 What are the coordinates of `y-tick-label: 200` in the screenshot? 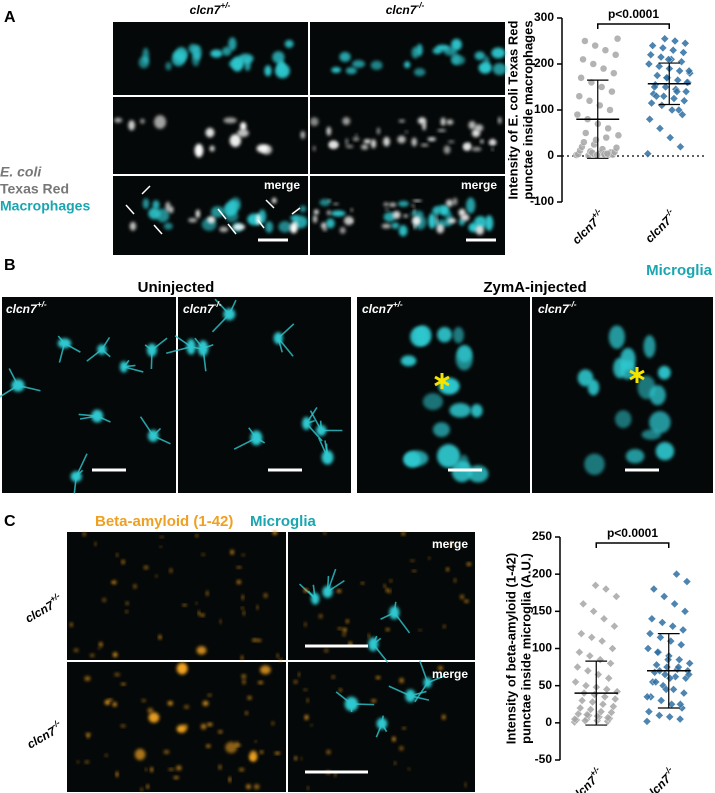 It's located at (542, 573).